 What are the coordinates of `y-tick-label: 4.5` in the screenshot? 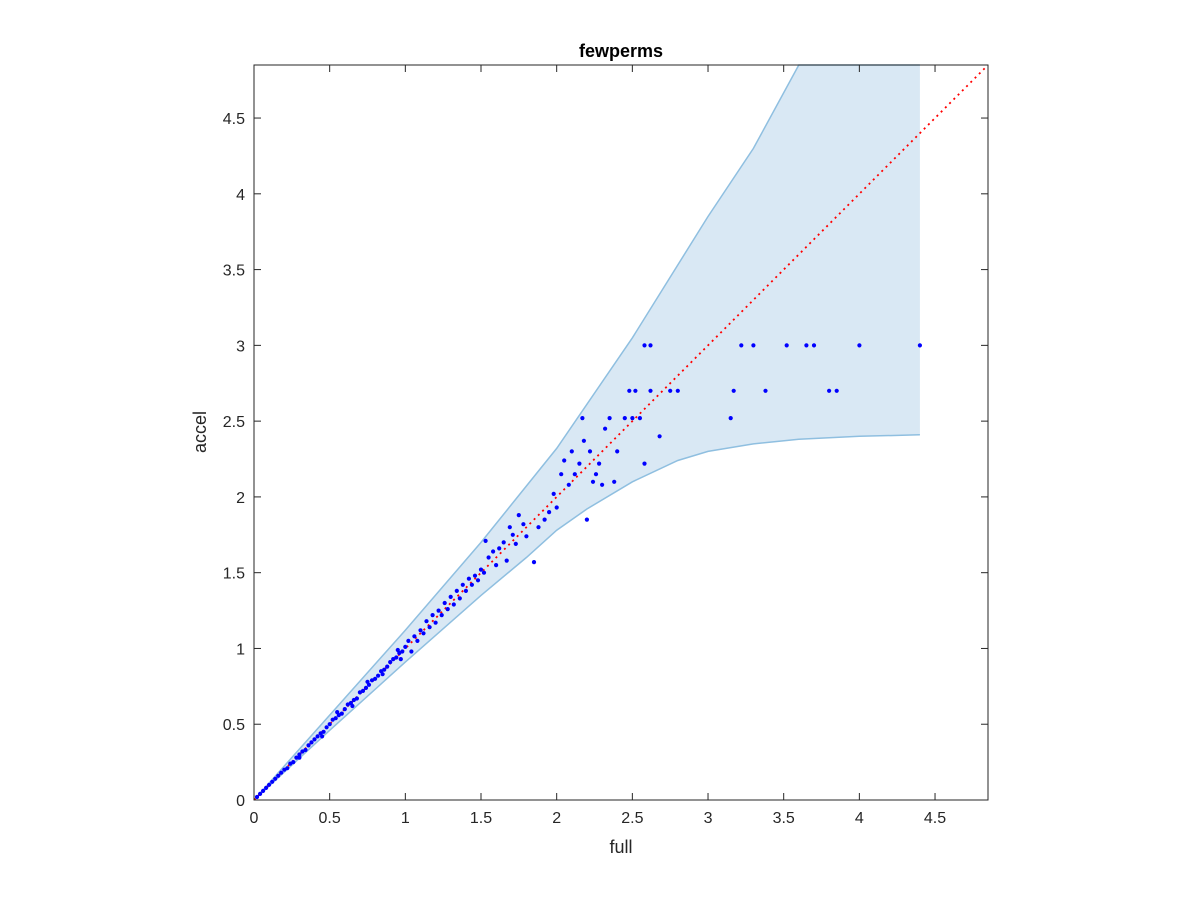 It's located at (234, 119).